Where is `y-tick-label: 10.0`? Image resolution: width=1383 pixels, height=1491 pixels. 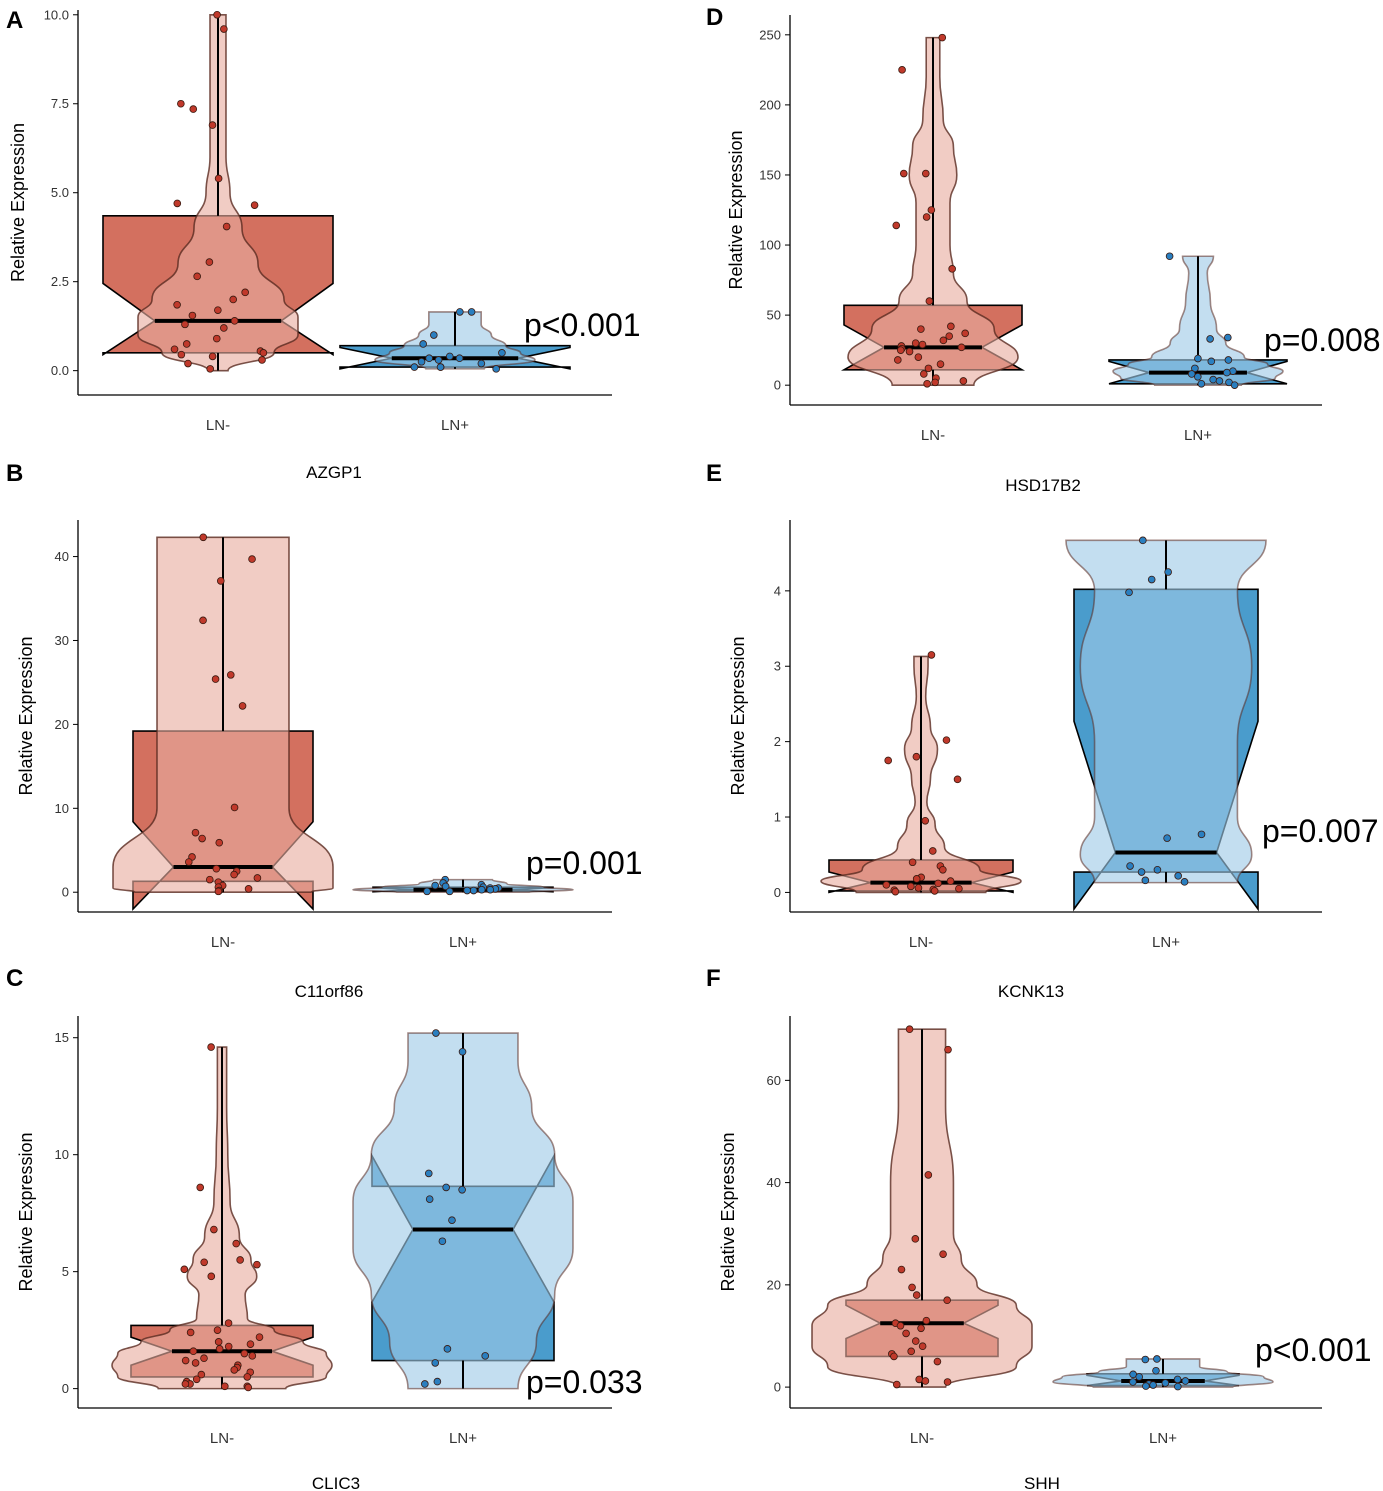
y-tick-label: 10.0 is located at coordinates (56, 14).